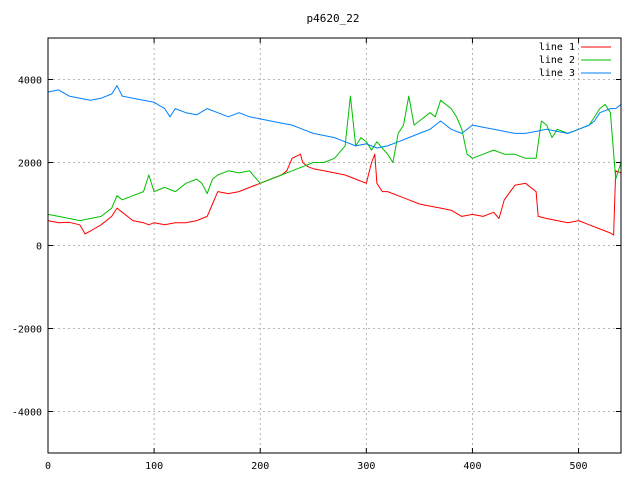 This screenshot has width=640, height=480. I want to click on y-tick-label: -4000, so click(27, 413).